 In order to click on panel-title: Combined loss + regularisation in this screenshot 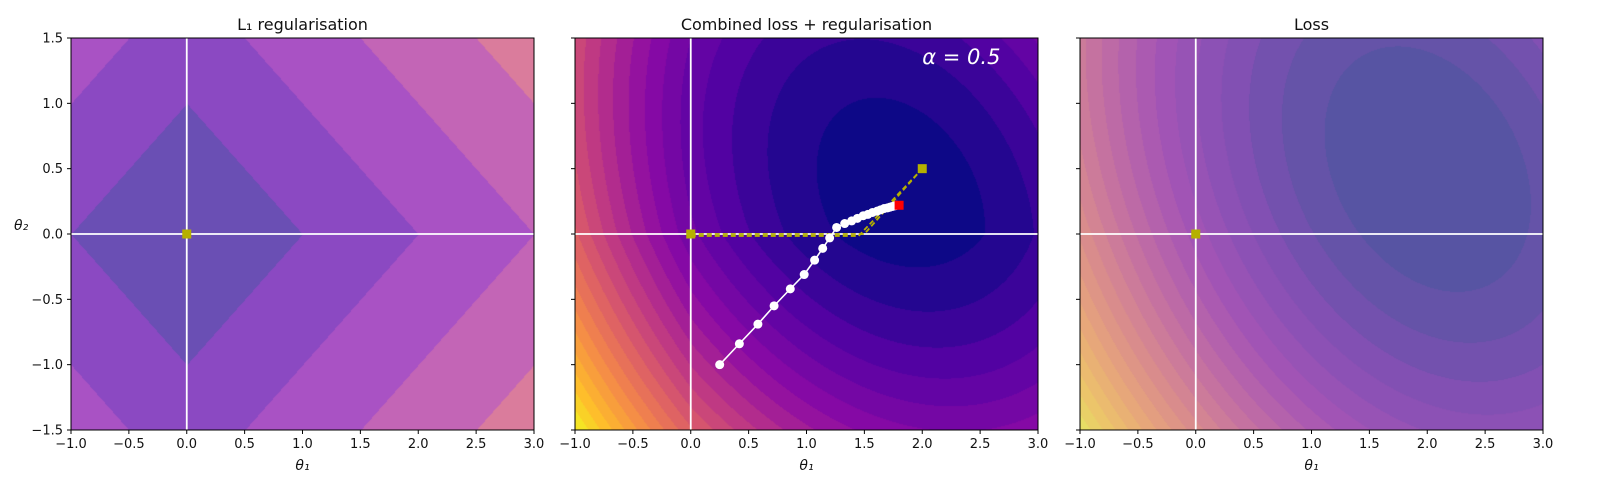, I will do `click(806, 24)`.